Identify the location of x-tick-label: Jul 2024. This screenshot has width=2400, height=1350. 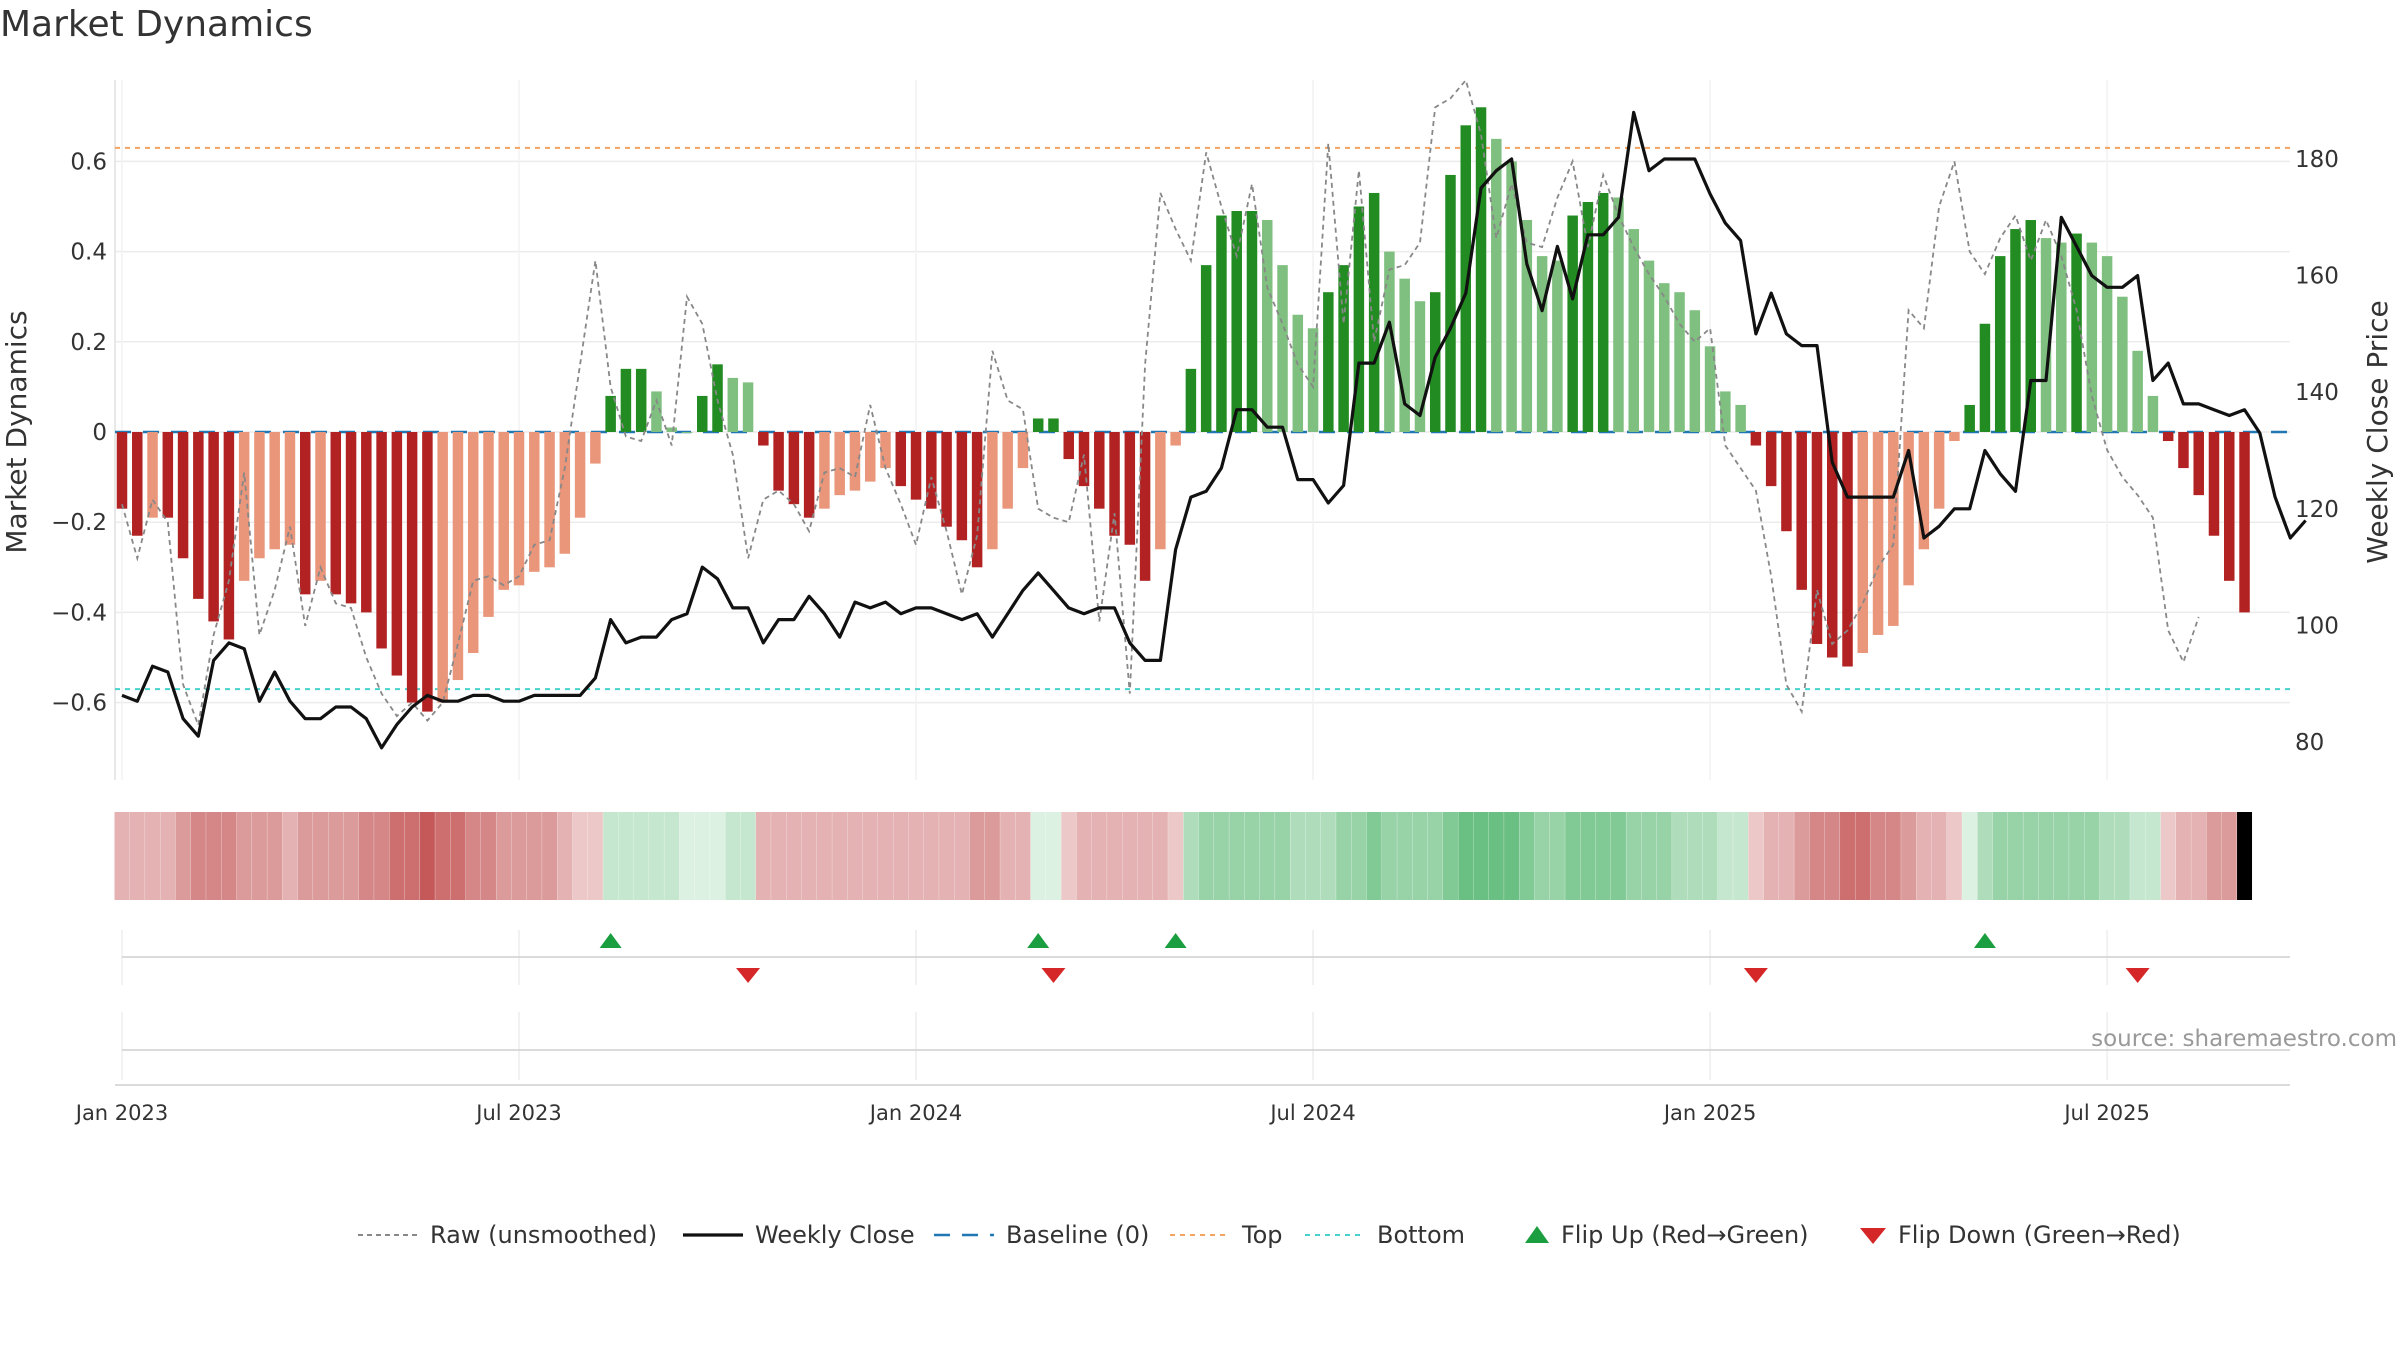
(1311, 1113).